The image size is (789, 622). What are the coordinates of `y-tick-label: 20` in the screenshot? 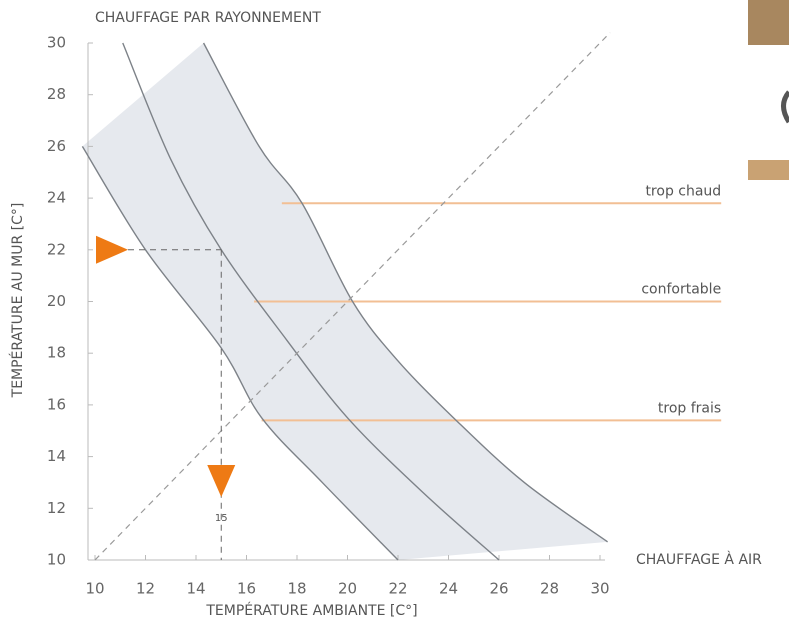 It's located at (56, 301).